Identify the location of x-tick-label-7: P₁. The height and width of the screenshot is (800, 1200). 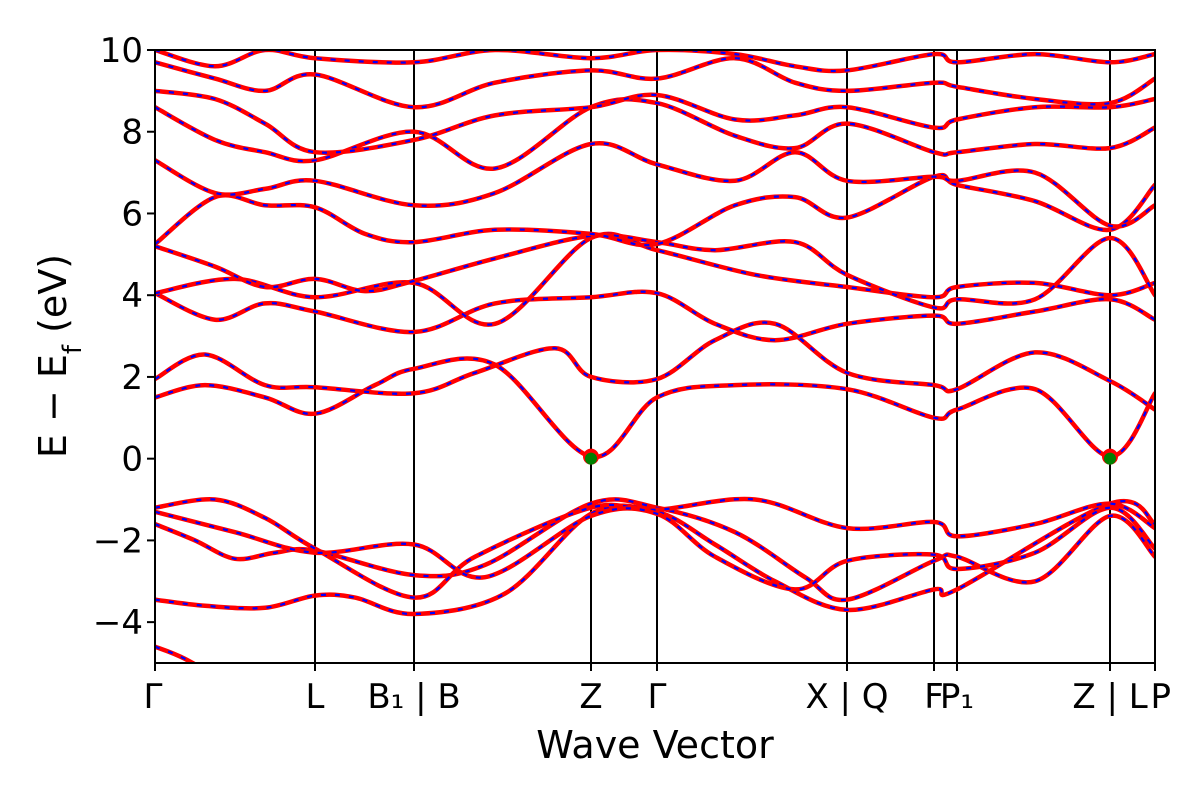
(957, 697).